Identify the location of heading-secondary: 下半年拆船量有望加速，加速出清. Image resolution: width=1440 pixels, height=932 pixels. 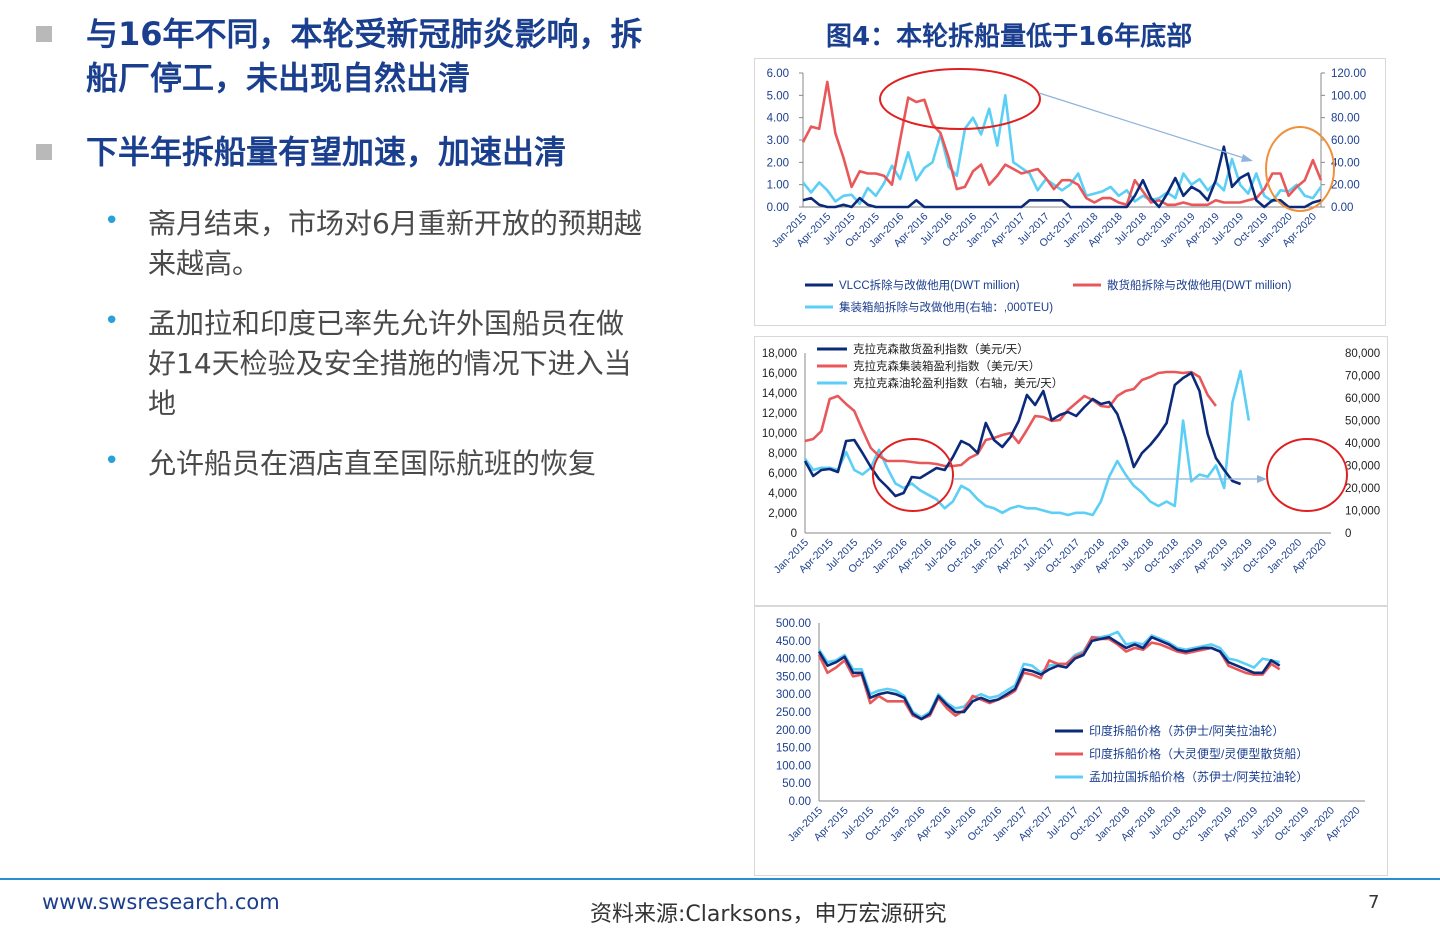
(326, 152).